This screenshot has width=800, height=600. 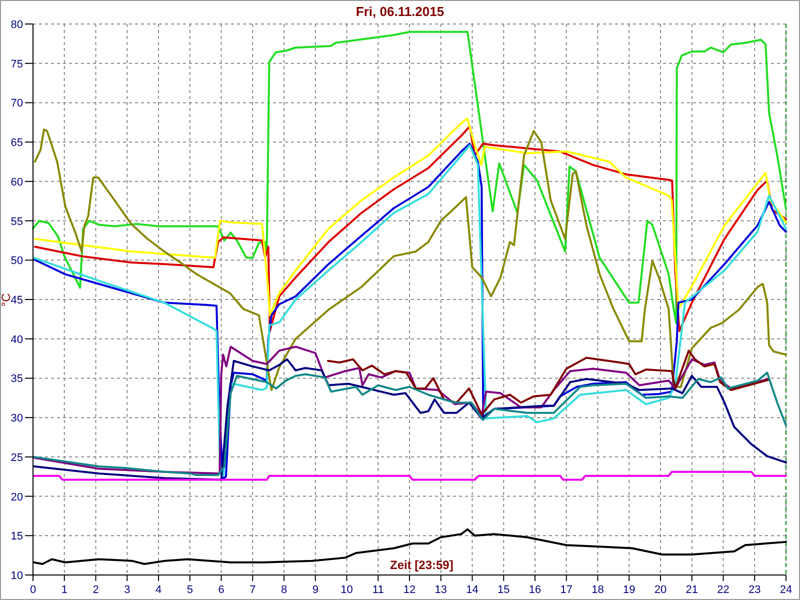 I want to click on y-tick-label: 60, so click(x=16, y=182).